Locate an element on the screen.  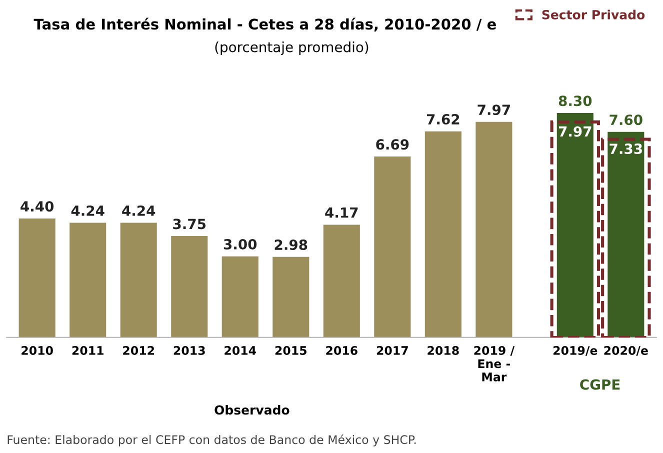
x-tick-label: 2013 is located at coordinates (189, 350).